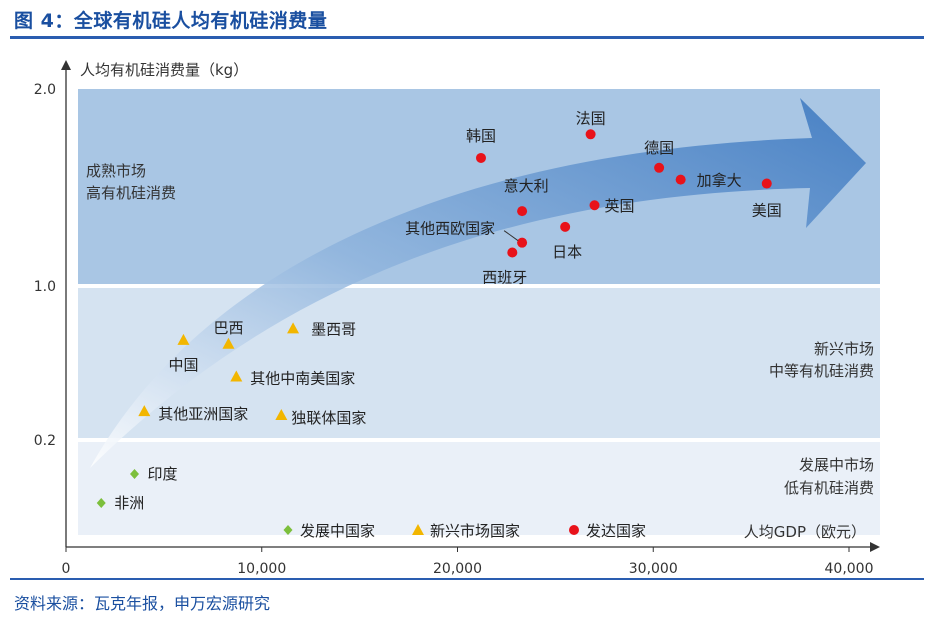 The image size is (936, 617). I want to click on title-rule, so click(467, 37).